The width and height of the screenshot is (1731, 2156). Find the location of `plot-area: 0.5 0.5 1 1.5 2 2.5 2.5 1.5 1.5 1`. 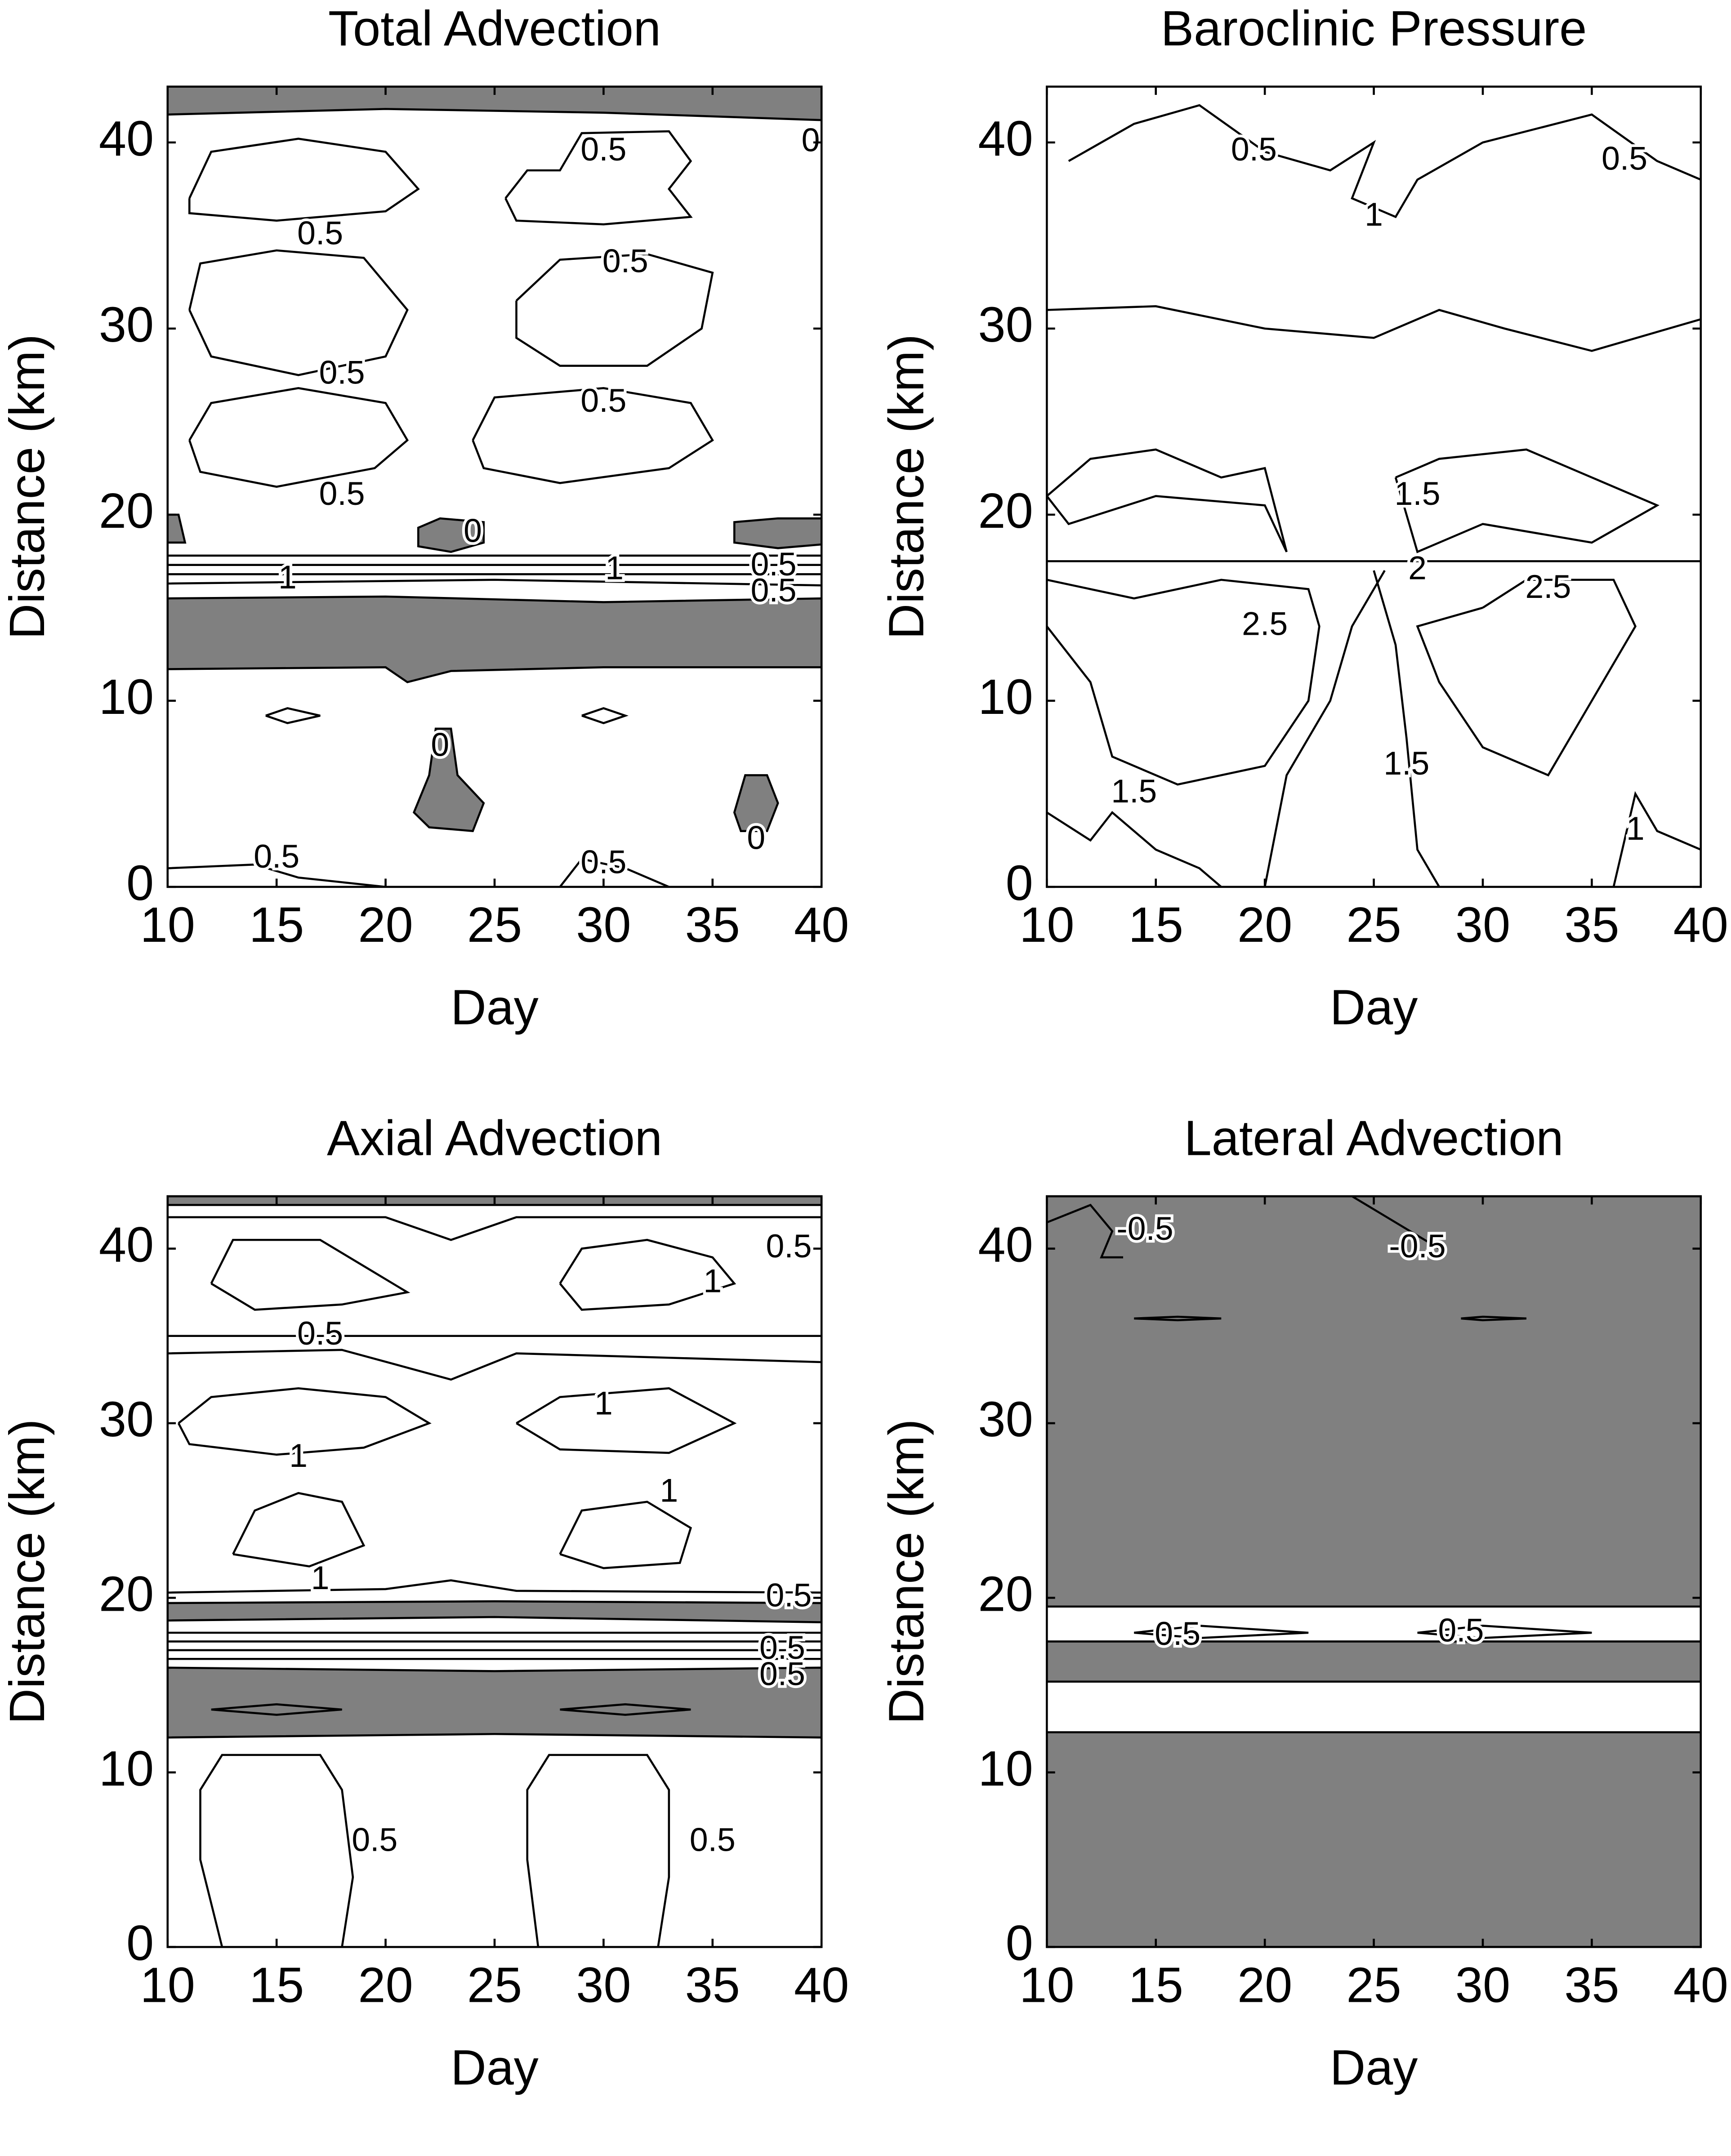

plot-area: 0.5 0.5 1 1.5 2 2.5 2.5 1.5 1.5 1 is located at coordinates (1374, 487).